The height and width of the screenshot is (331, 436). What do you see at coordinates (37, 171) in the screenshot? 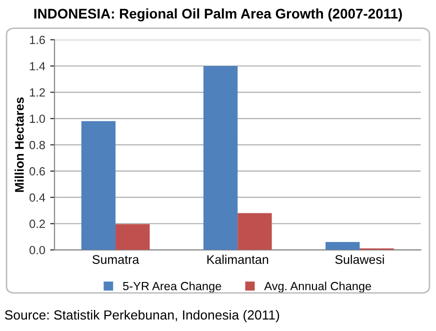
I see `y-tick-label: 0.6` at bounding box center [37, 171].